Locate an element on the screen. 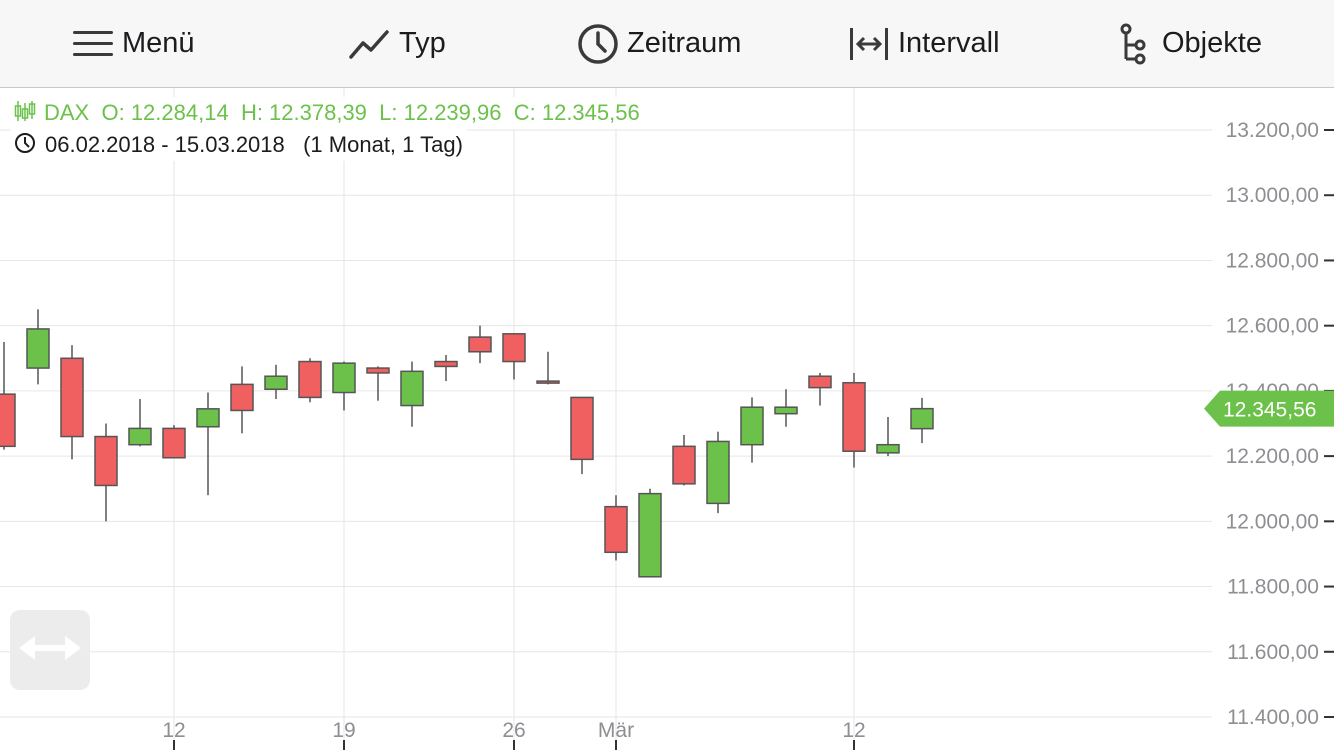  pan-arrows-icon is located at coordinates (50, 650).